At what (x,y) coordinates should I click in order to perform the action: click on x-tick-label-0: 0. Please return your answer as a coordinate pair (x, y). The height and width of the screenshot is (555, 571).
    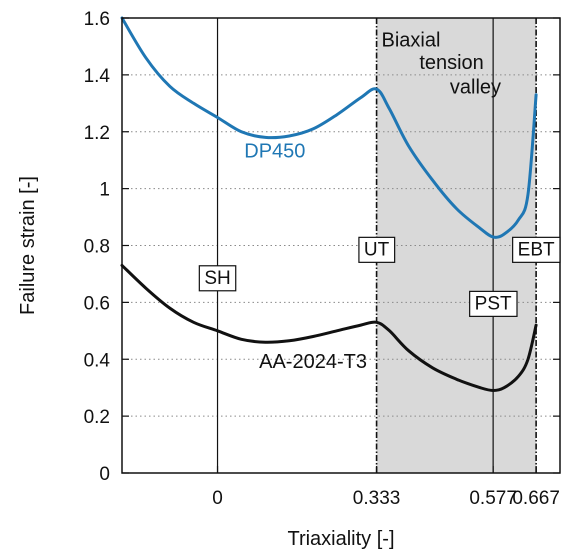
    Looking at the image, I should click on (217, 498).